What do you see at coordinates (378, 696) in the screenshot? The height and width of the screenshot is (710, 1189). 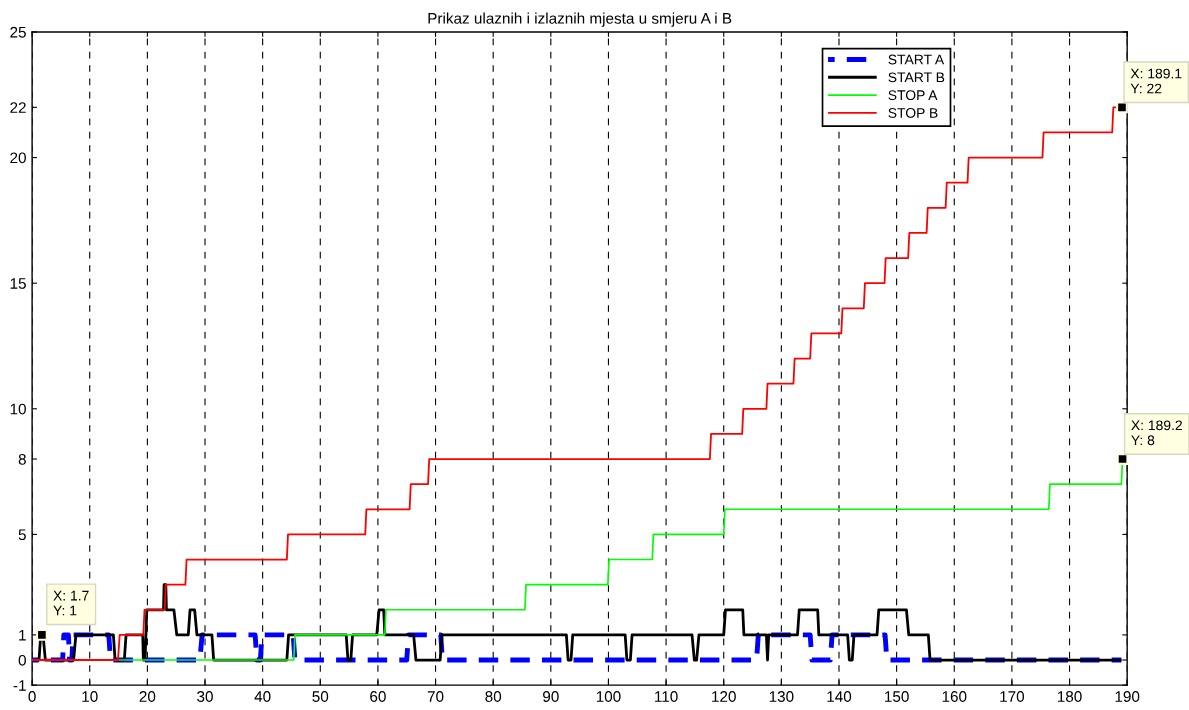 I see `x-tick-label: 60` at bounding box center [378, 696].